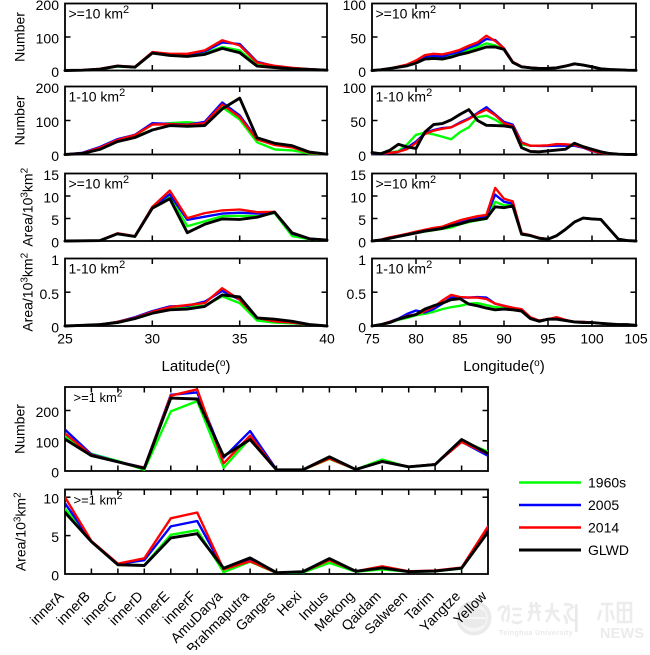 Image resolution: width=650 pixels, height=655 pixels. I want to click on svg-text: 1960s, so click(607, 483).